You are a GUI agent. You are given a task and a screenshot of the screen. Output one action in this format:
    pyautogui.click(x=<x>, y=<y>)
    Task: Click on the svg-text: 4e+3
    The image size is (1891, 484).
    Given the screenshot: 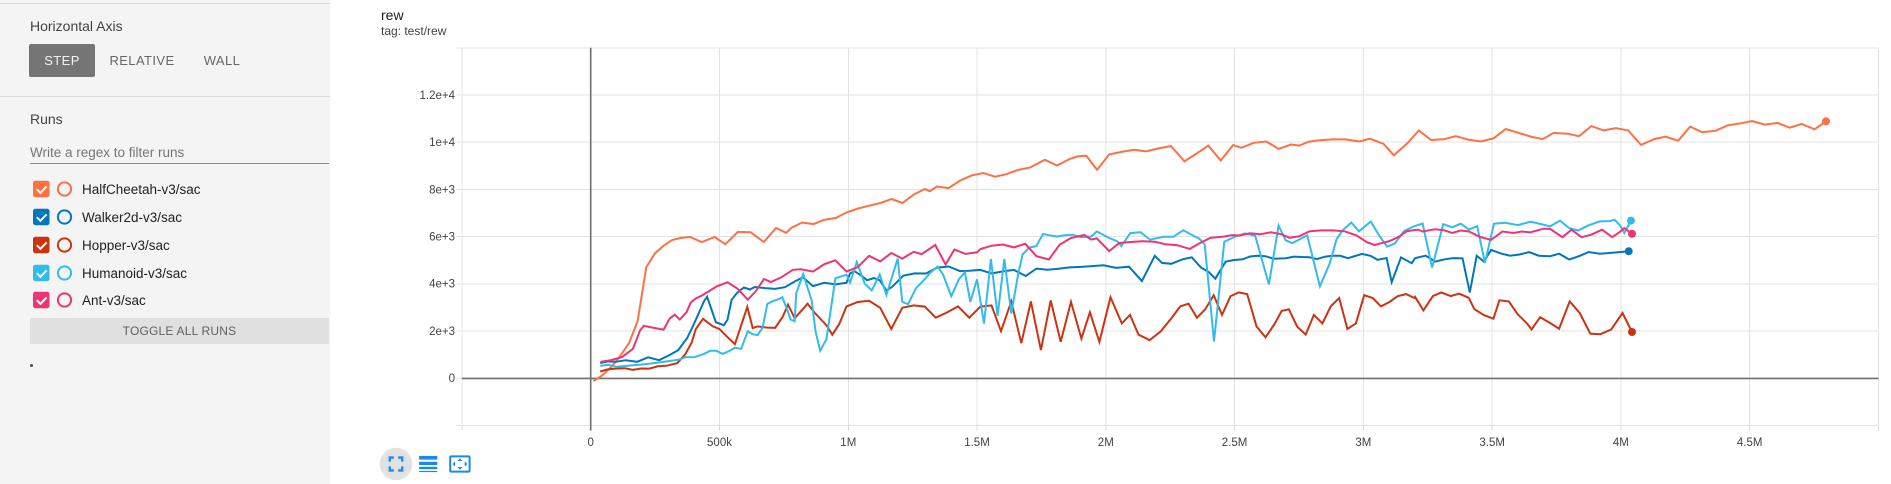 What is the action you would take?
    pyautogui.click(x=442, y=285)
    